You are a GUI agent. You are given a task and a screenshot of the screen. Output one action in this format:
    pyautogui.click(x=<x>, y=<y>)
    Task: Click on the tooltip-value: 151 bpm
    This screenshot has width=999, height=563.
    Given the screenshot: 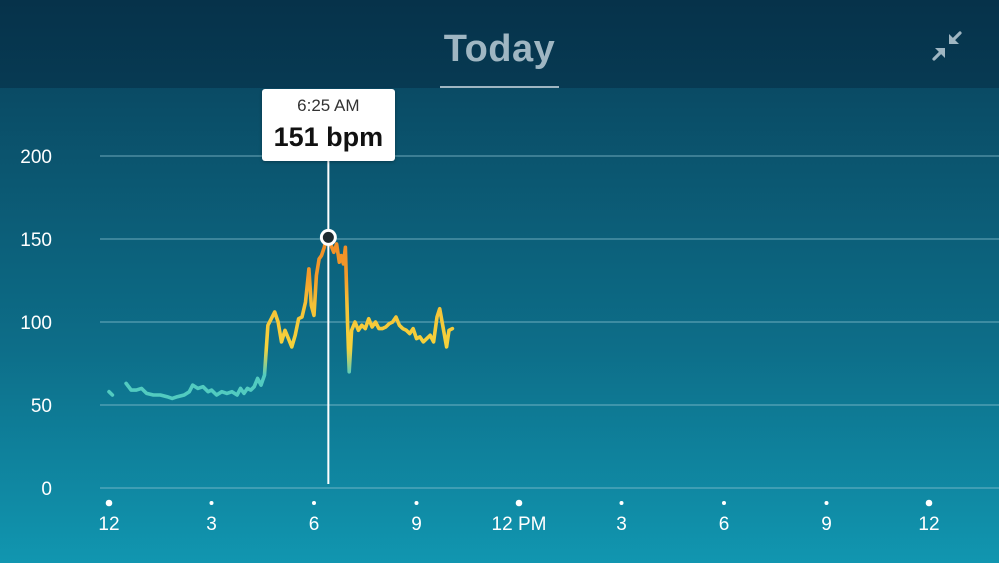 What is the action you would take?
    pyautogui.click(x=328, y=137)
    